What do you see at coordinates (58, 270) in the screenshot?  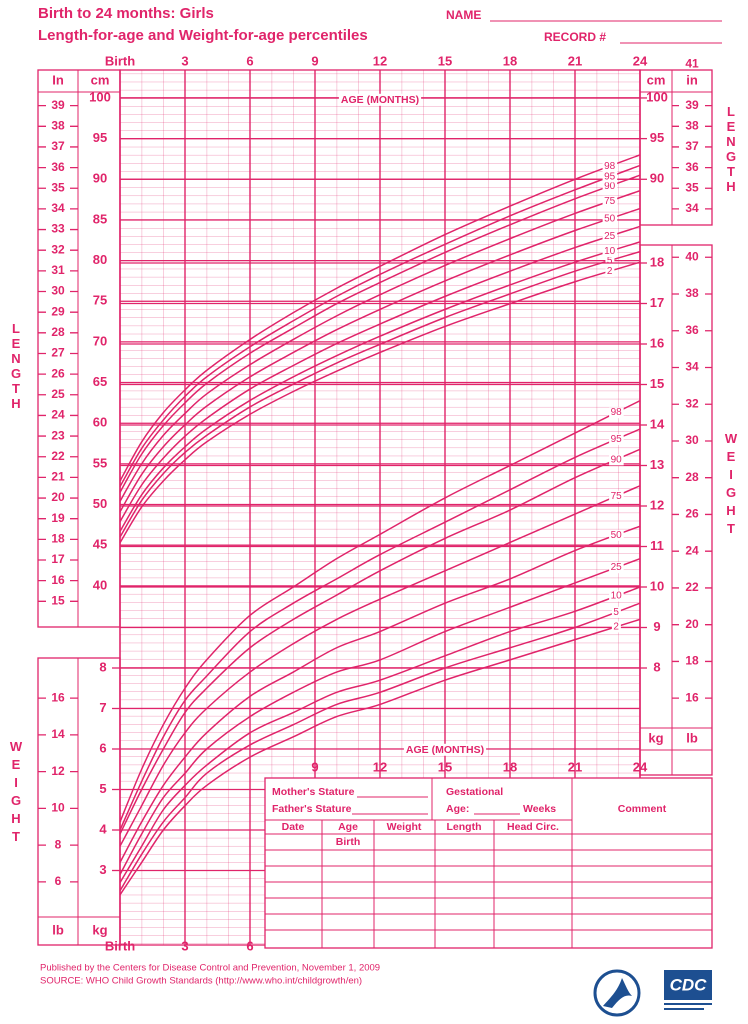 I see `y2-tick-label: 31` at bounding box center [58, 270].